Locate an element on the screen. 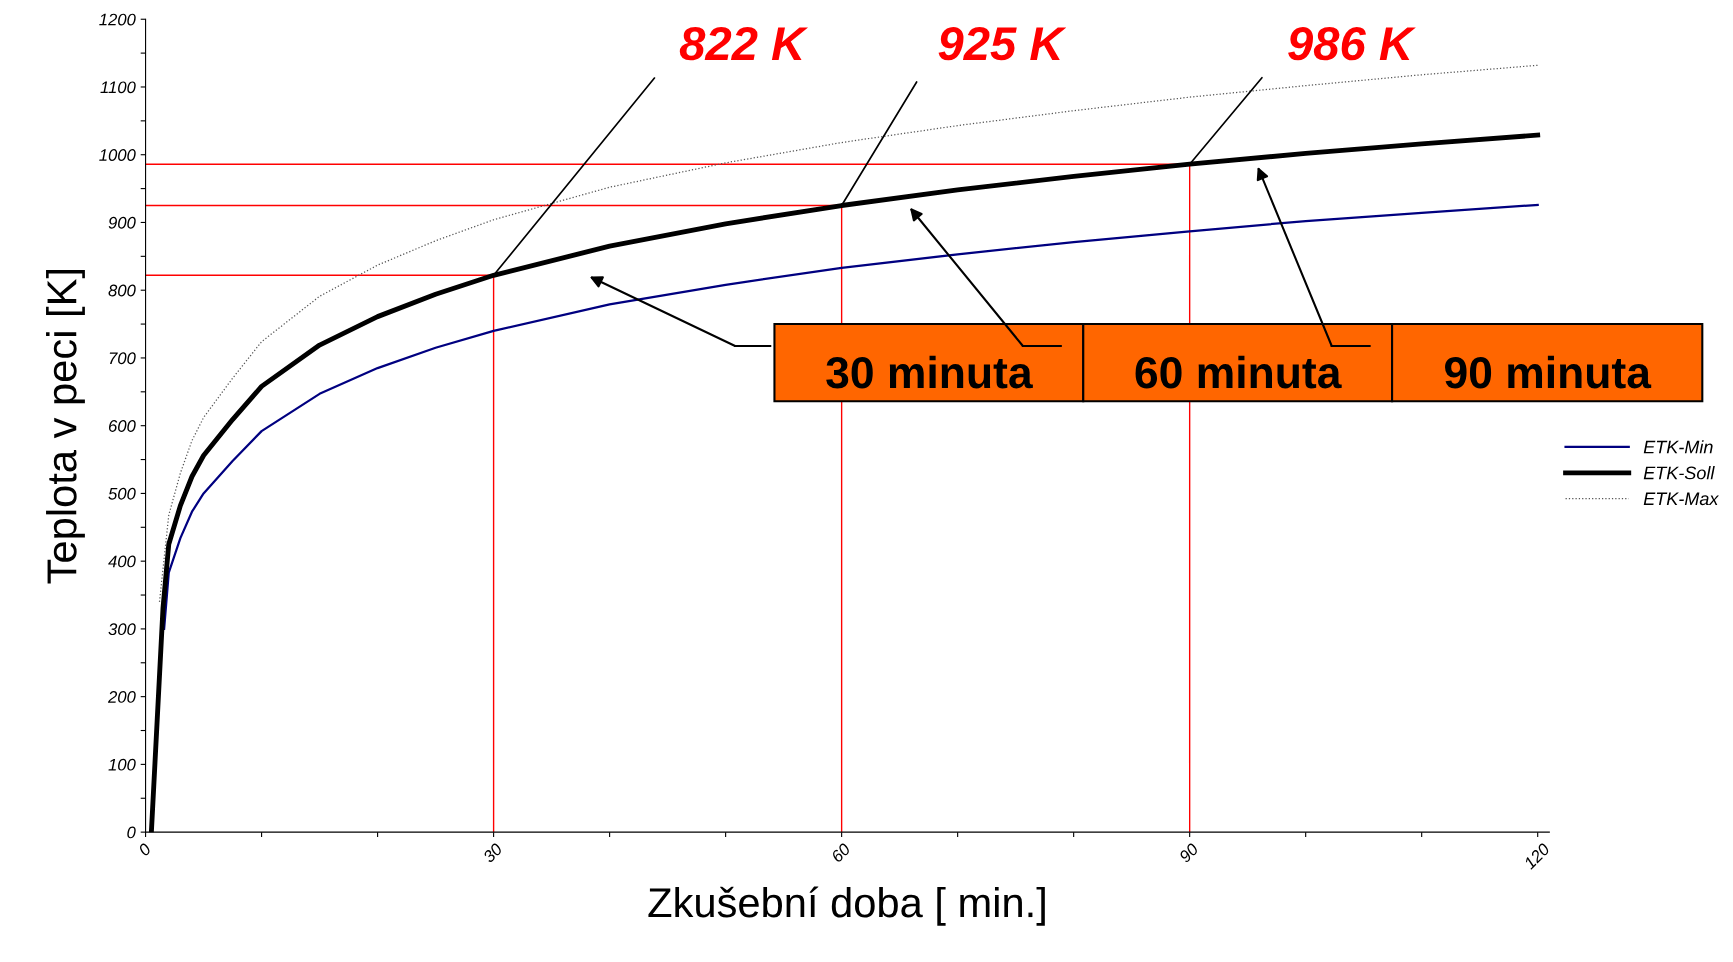 This screenshot has height=962, width=1733. y-tick-label: 0 is located at coordinates (131, 832).